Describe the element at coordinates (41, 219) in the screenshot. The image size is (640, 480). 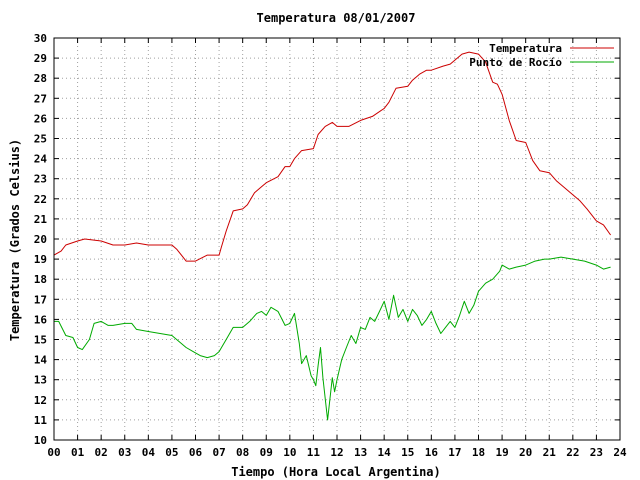
I see `y-tick-label: 21` at that location.